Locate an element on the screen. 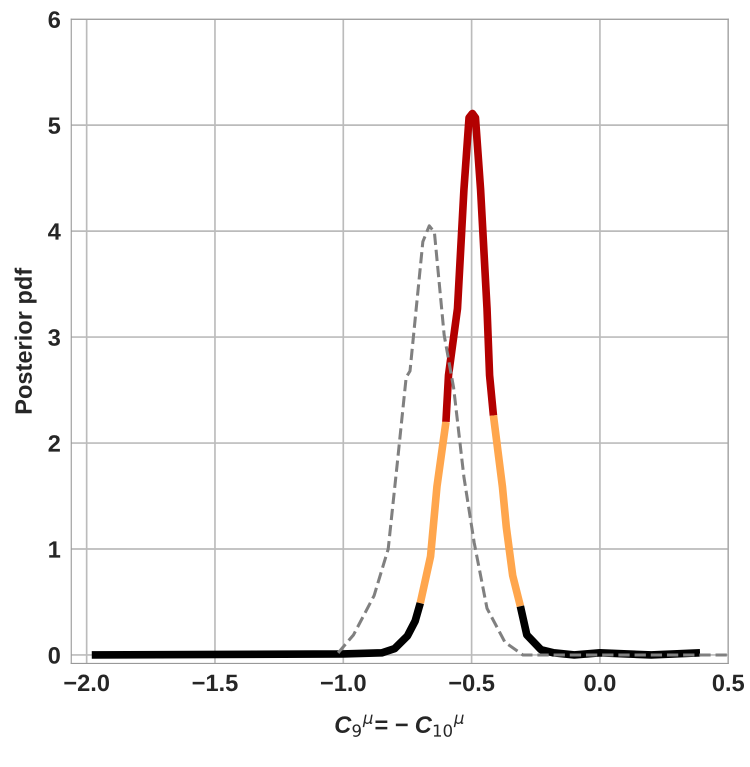 The height and width of the screenshot is (767, 750). y-tick-label: 4 is located at coordinates (54, 231).